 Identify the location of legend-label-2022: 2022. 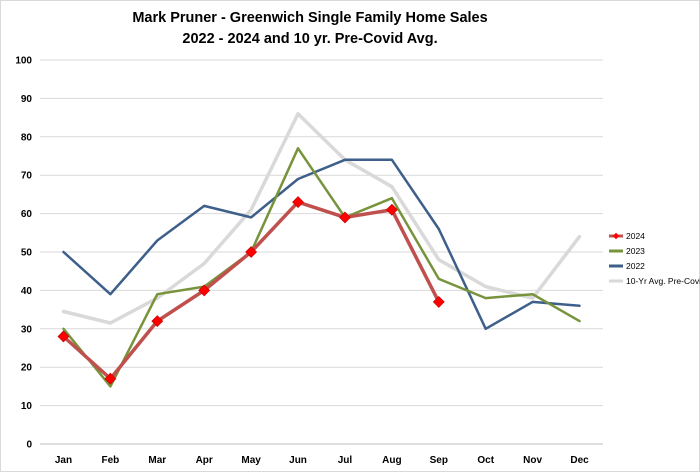
(635, 266).